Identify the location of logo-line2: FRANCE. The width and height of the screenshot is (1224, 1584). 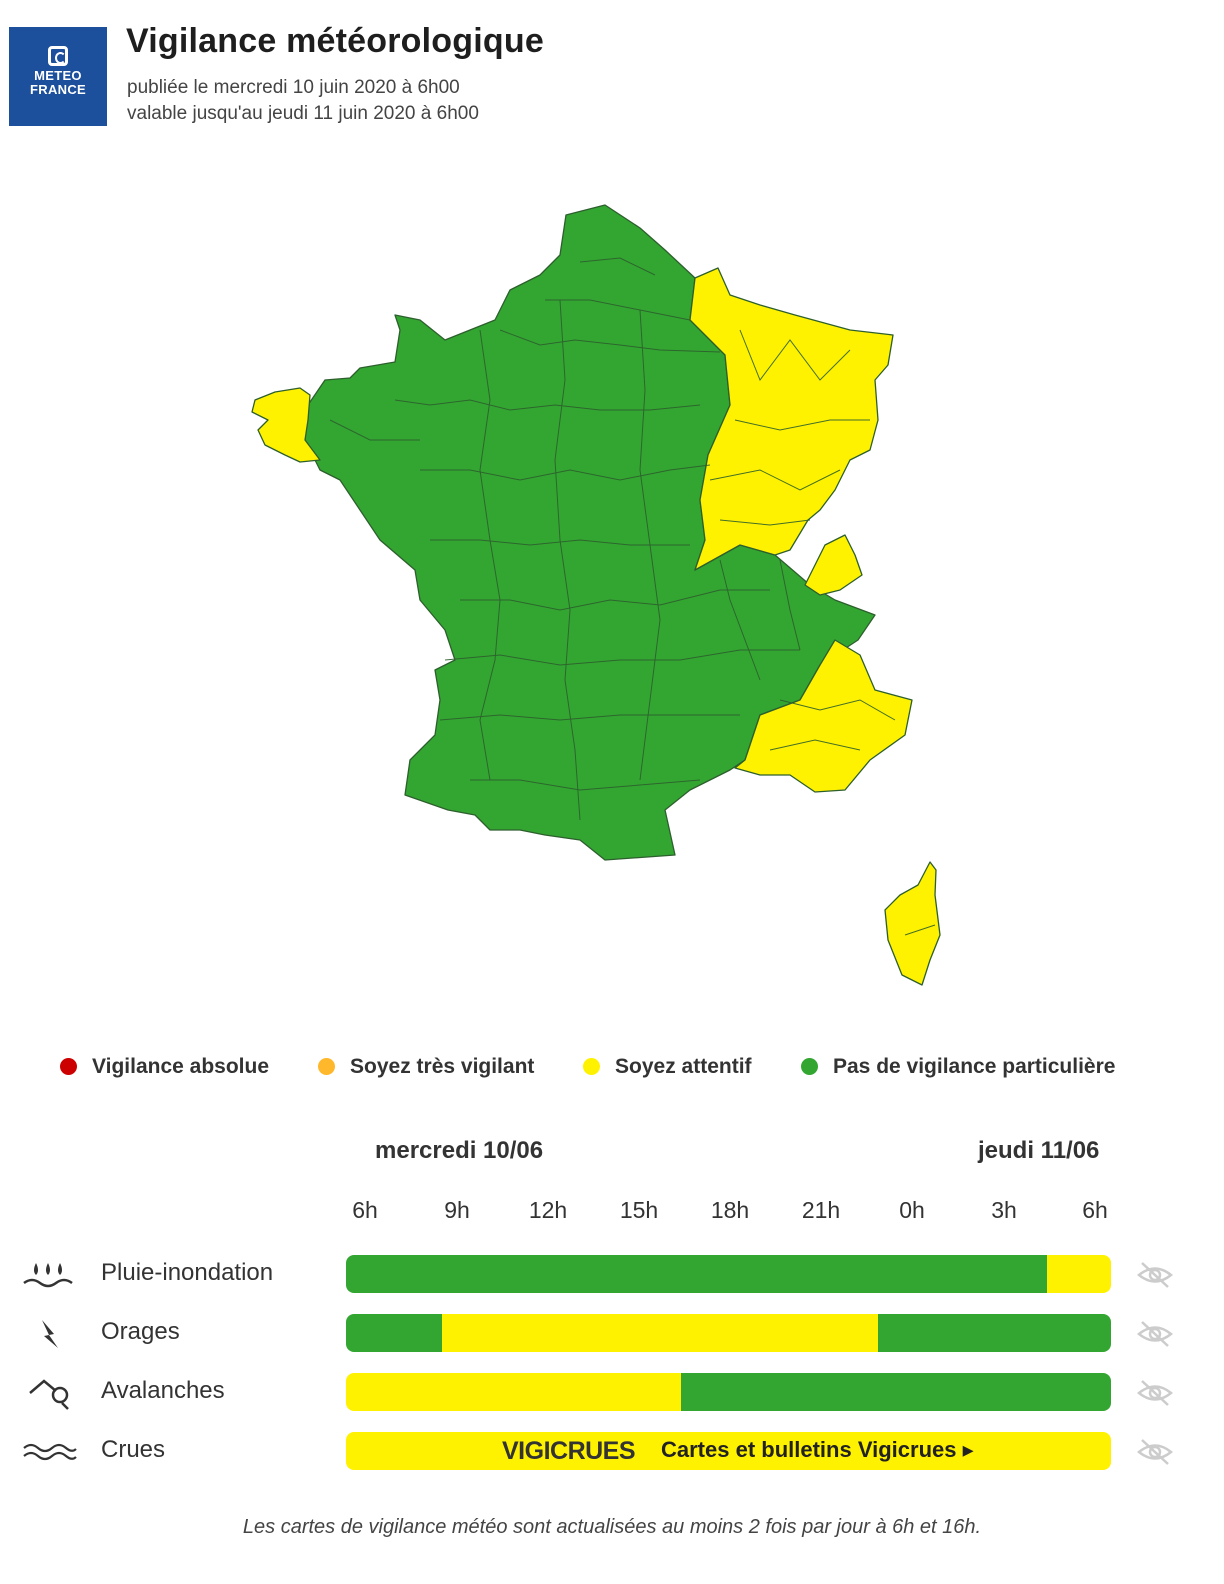
(58, 89).